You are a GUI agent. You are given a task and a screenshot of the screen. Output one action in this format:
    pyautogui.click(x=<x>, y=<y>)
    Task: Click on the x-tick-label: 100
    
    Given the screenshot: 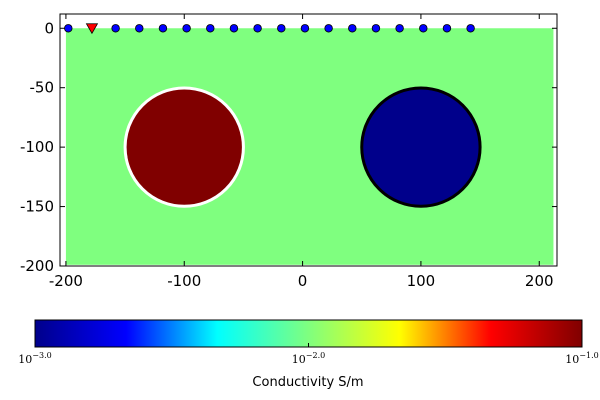 What is the action you would take?
    pyautogui.click(x=421, y=281)
    